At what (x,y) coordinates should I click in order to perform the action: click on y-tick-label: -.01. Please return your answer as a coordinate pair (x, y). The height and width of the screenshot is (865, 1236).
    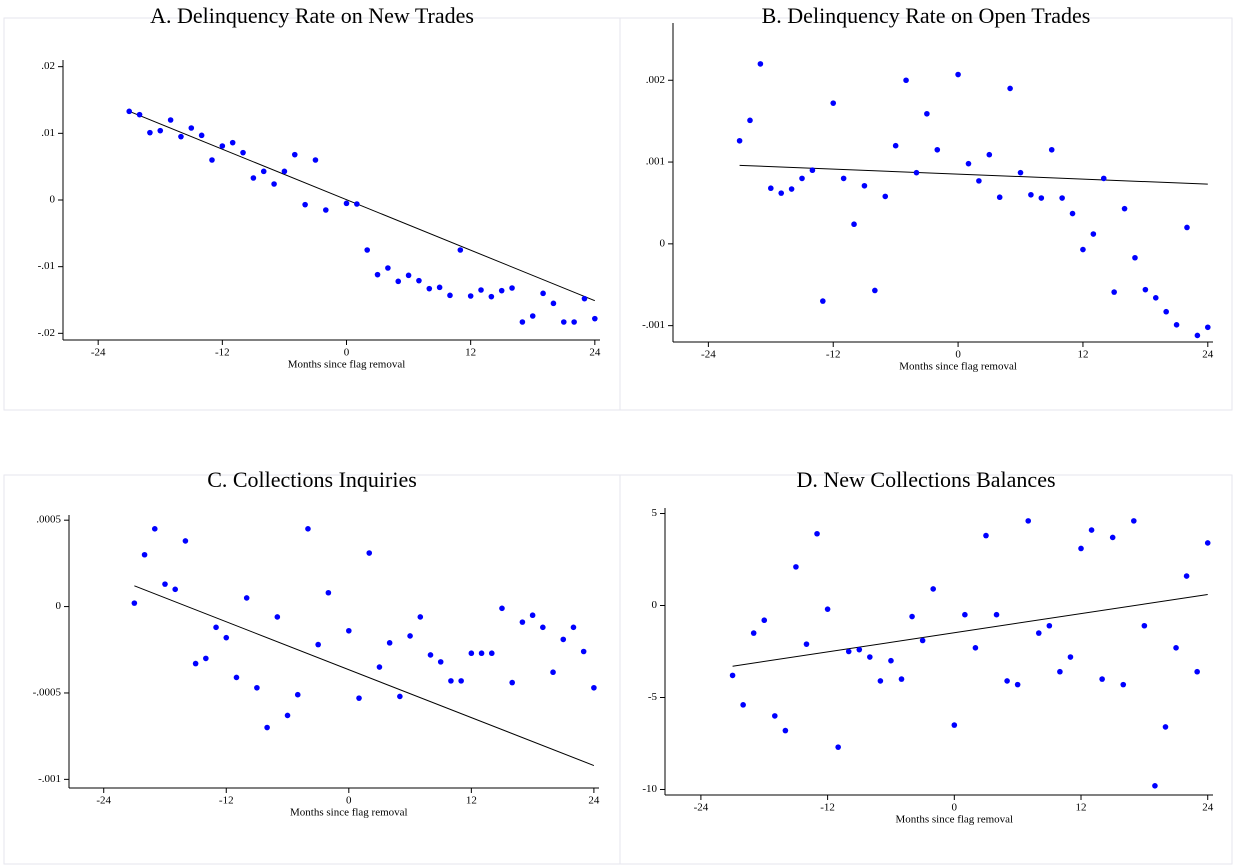
    Looking at the image, I should click on (46, 266).